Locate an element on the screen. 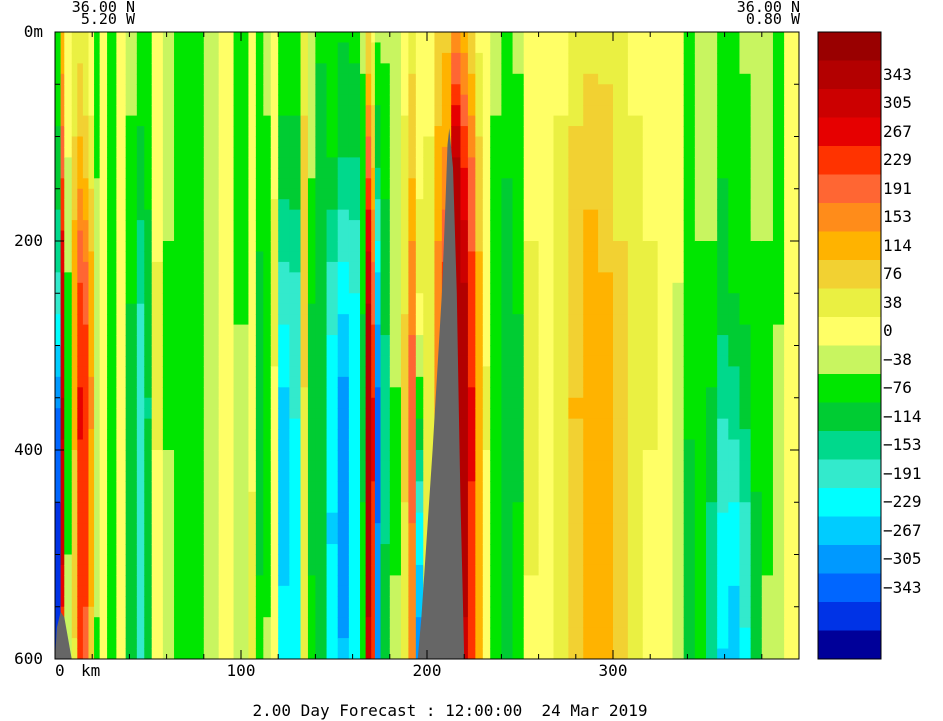 This screenshot has height=721, width=943. colorbar-swatch is located at coordinates (849, 160).